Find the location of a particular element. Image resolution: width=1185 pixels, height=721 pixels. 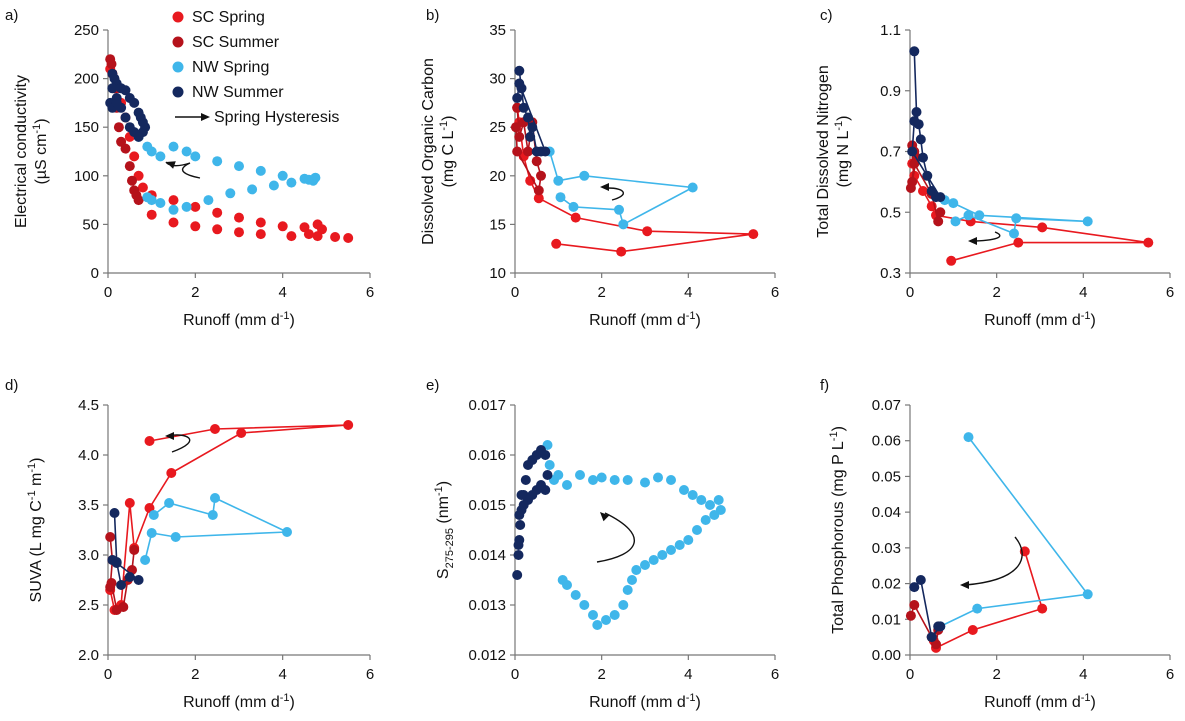

legend-arrow-head is located at coordinates (205, 117).